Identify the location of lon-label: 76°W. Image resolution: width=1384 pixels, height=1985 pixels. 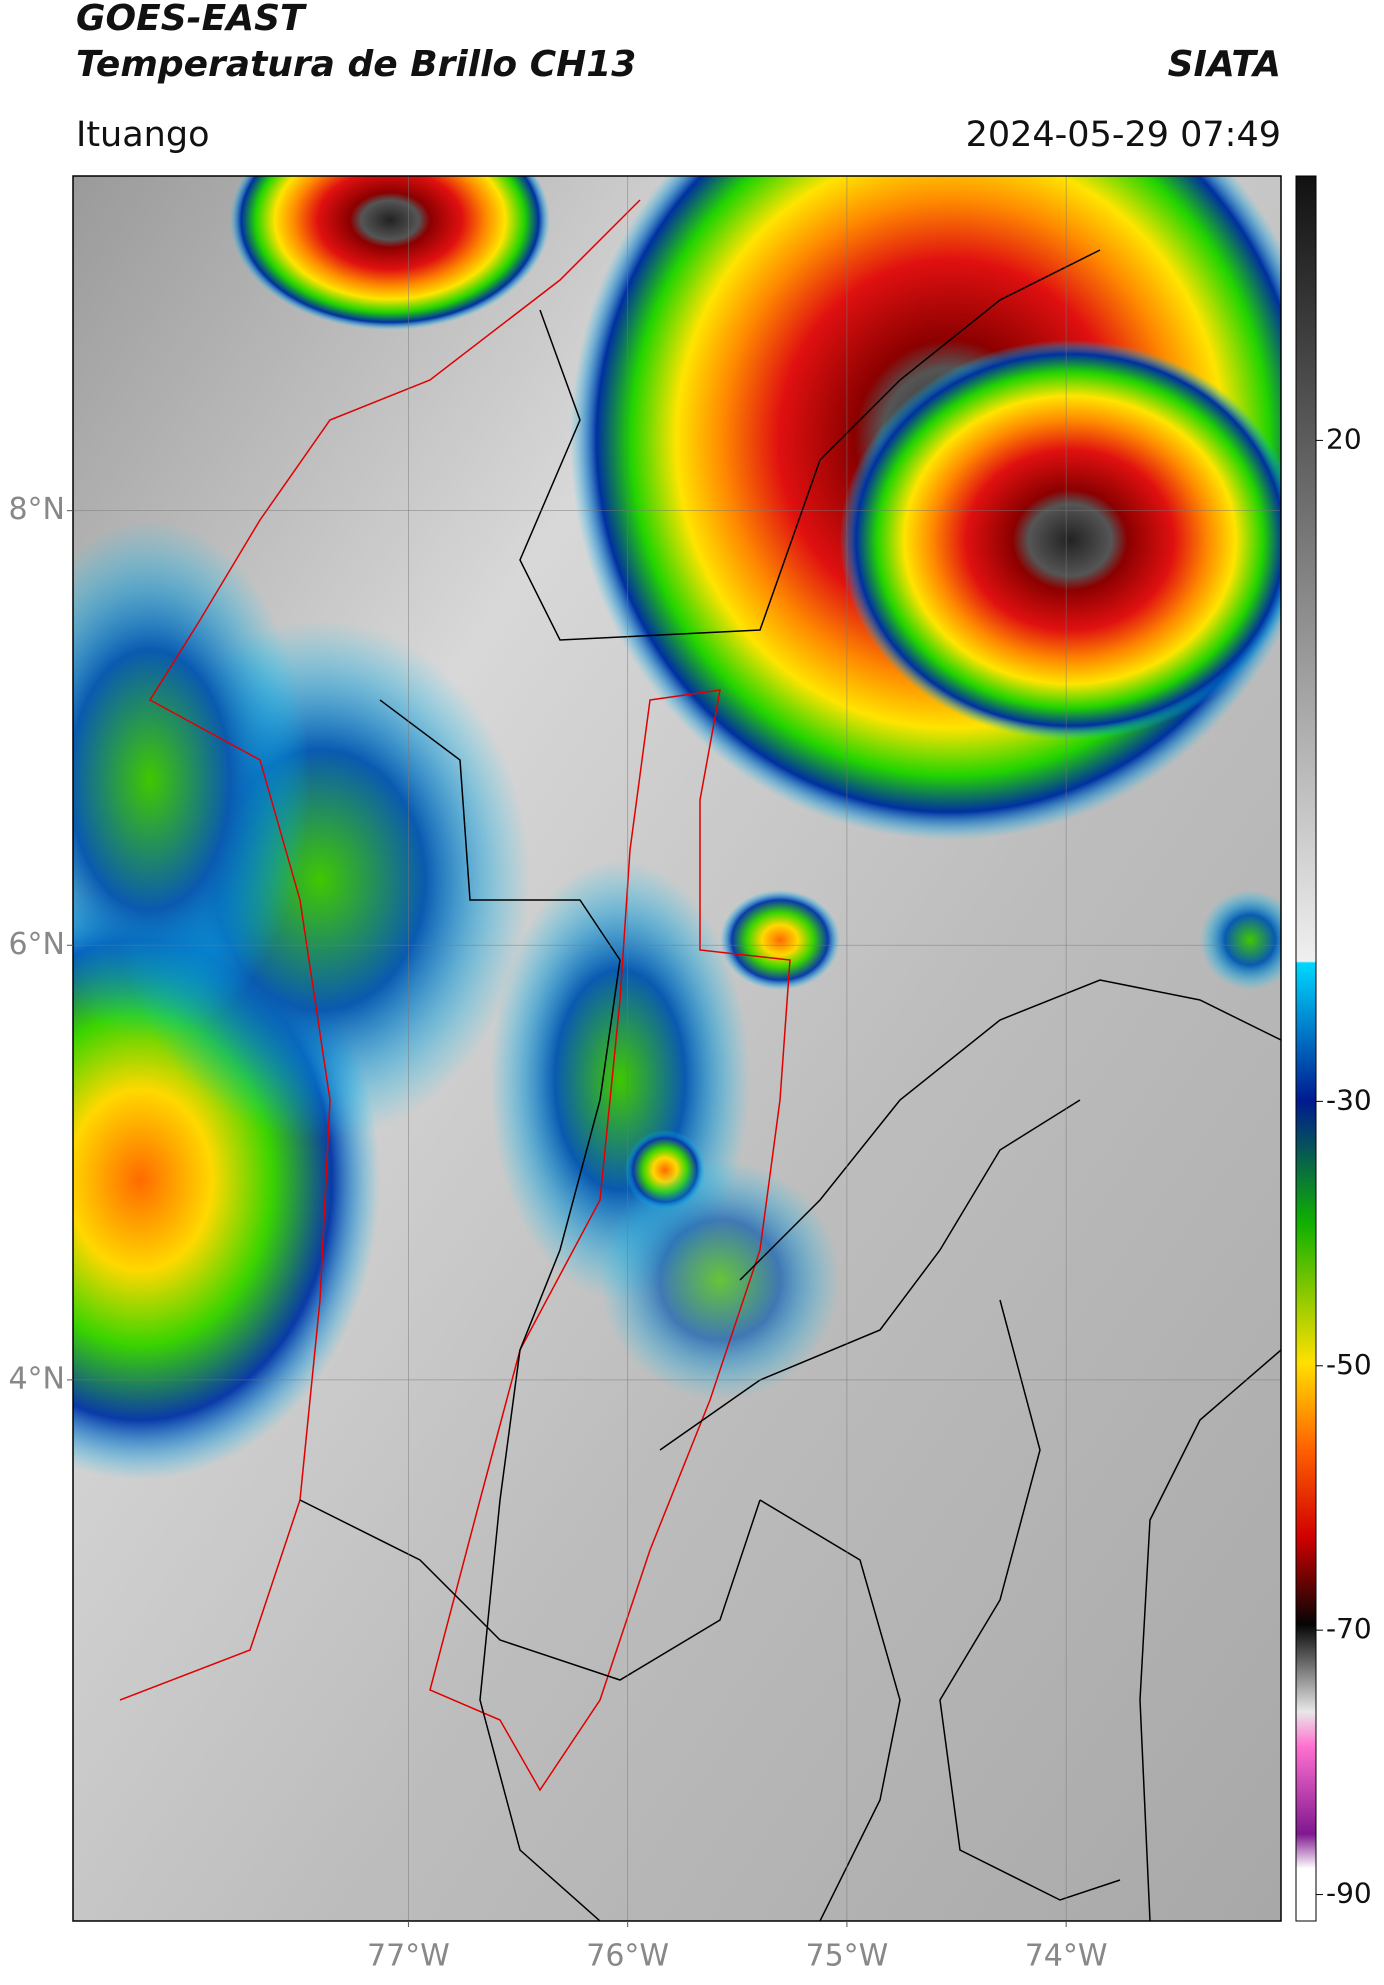
(627, 1956).